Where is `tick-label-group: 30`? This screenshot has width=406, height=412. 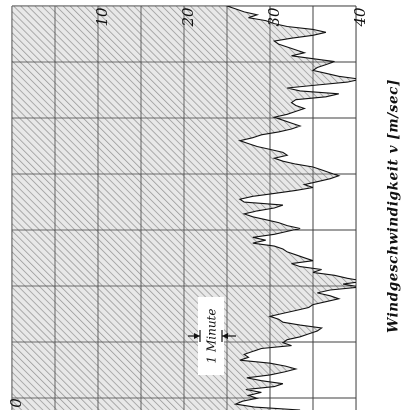 tick-label-group: 30 is located at coordinates (274, 17).